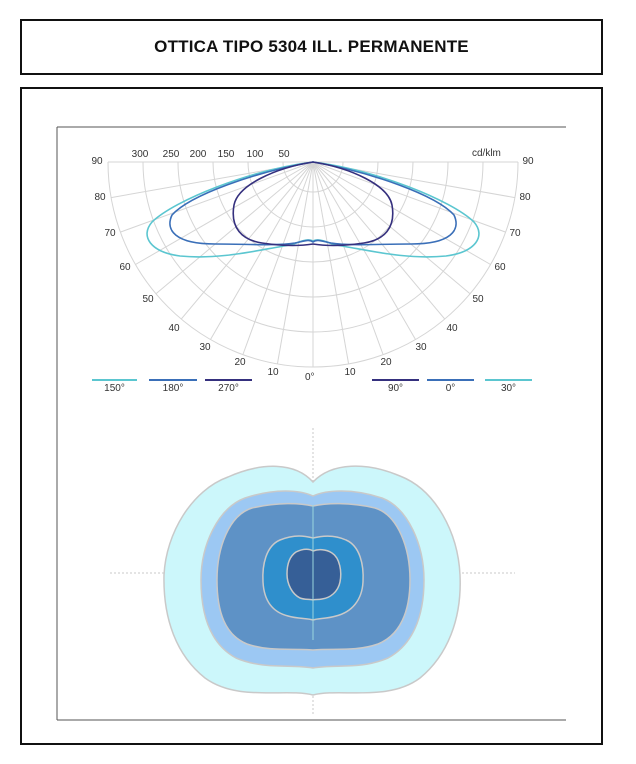 Image resolution: width=636 pixels, height=764 pixels. I want to click on angle-label-right: 70, so click(515, 233).